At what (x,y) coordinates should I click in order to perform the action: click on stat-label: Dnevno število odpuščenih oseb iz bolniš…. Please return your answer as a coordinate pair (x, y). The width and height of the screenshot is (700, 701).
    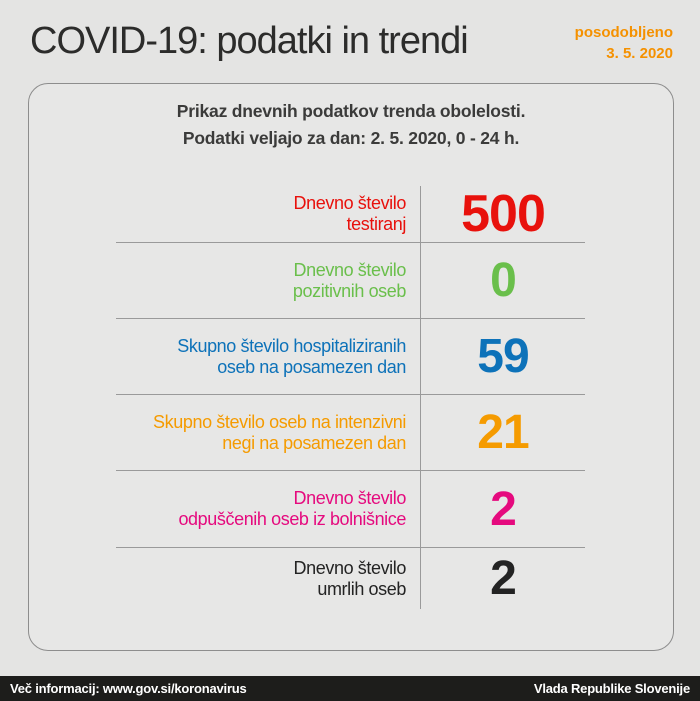
    Looking at the image, I should click on (268, 509).